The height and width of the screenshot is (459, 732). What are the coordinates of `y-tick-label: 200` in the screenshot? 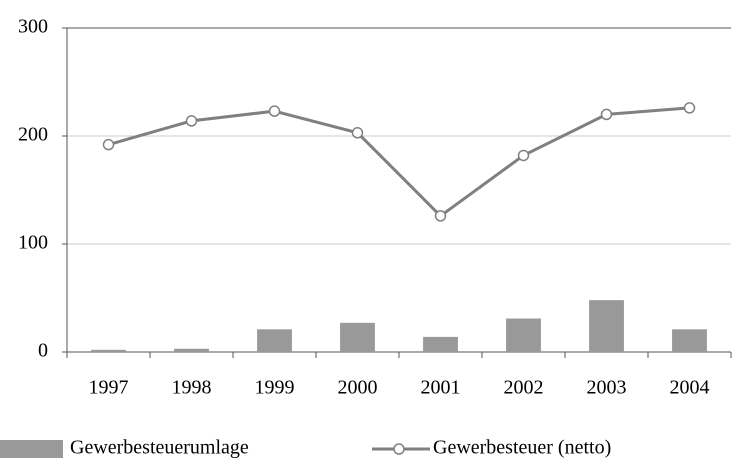 It's located at (33, 135).